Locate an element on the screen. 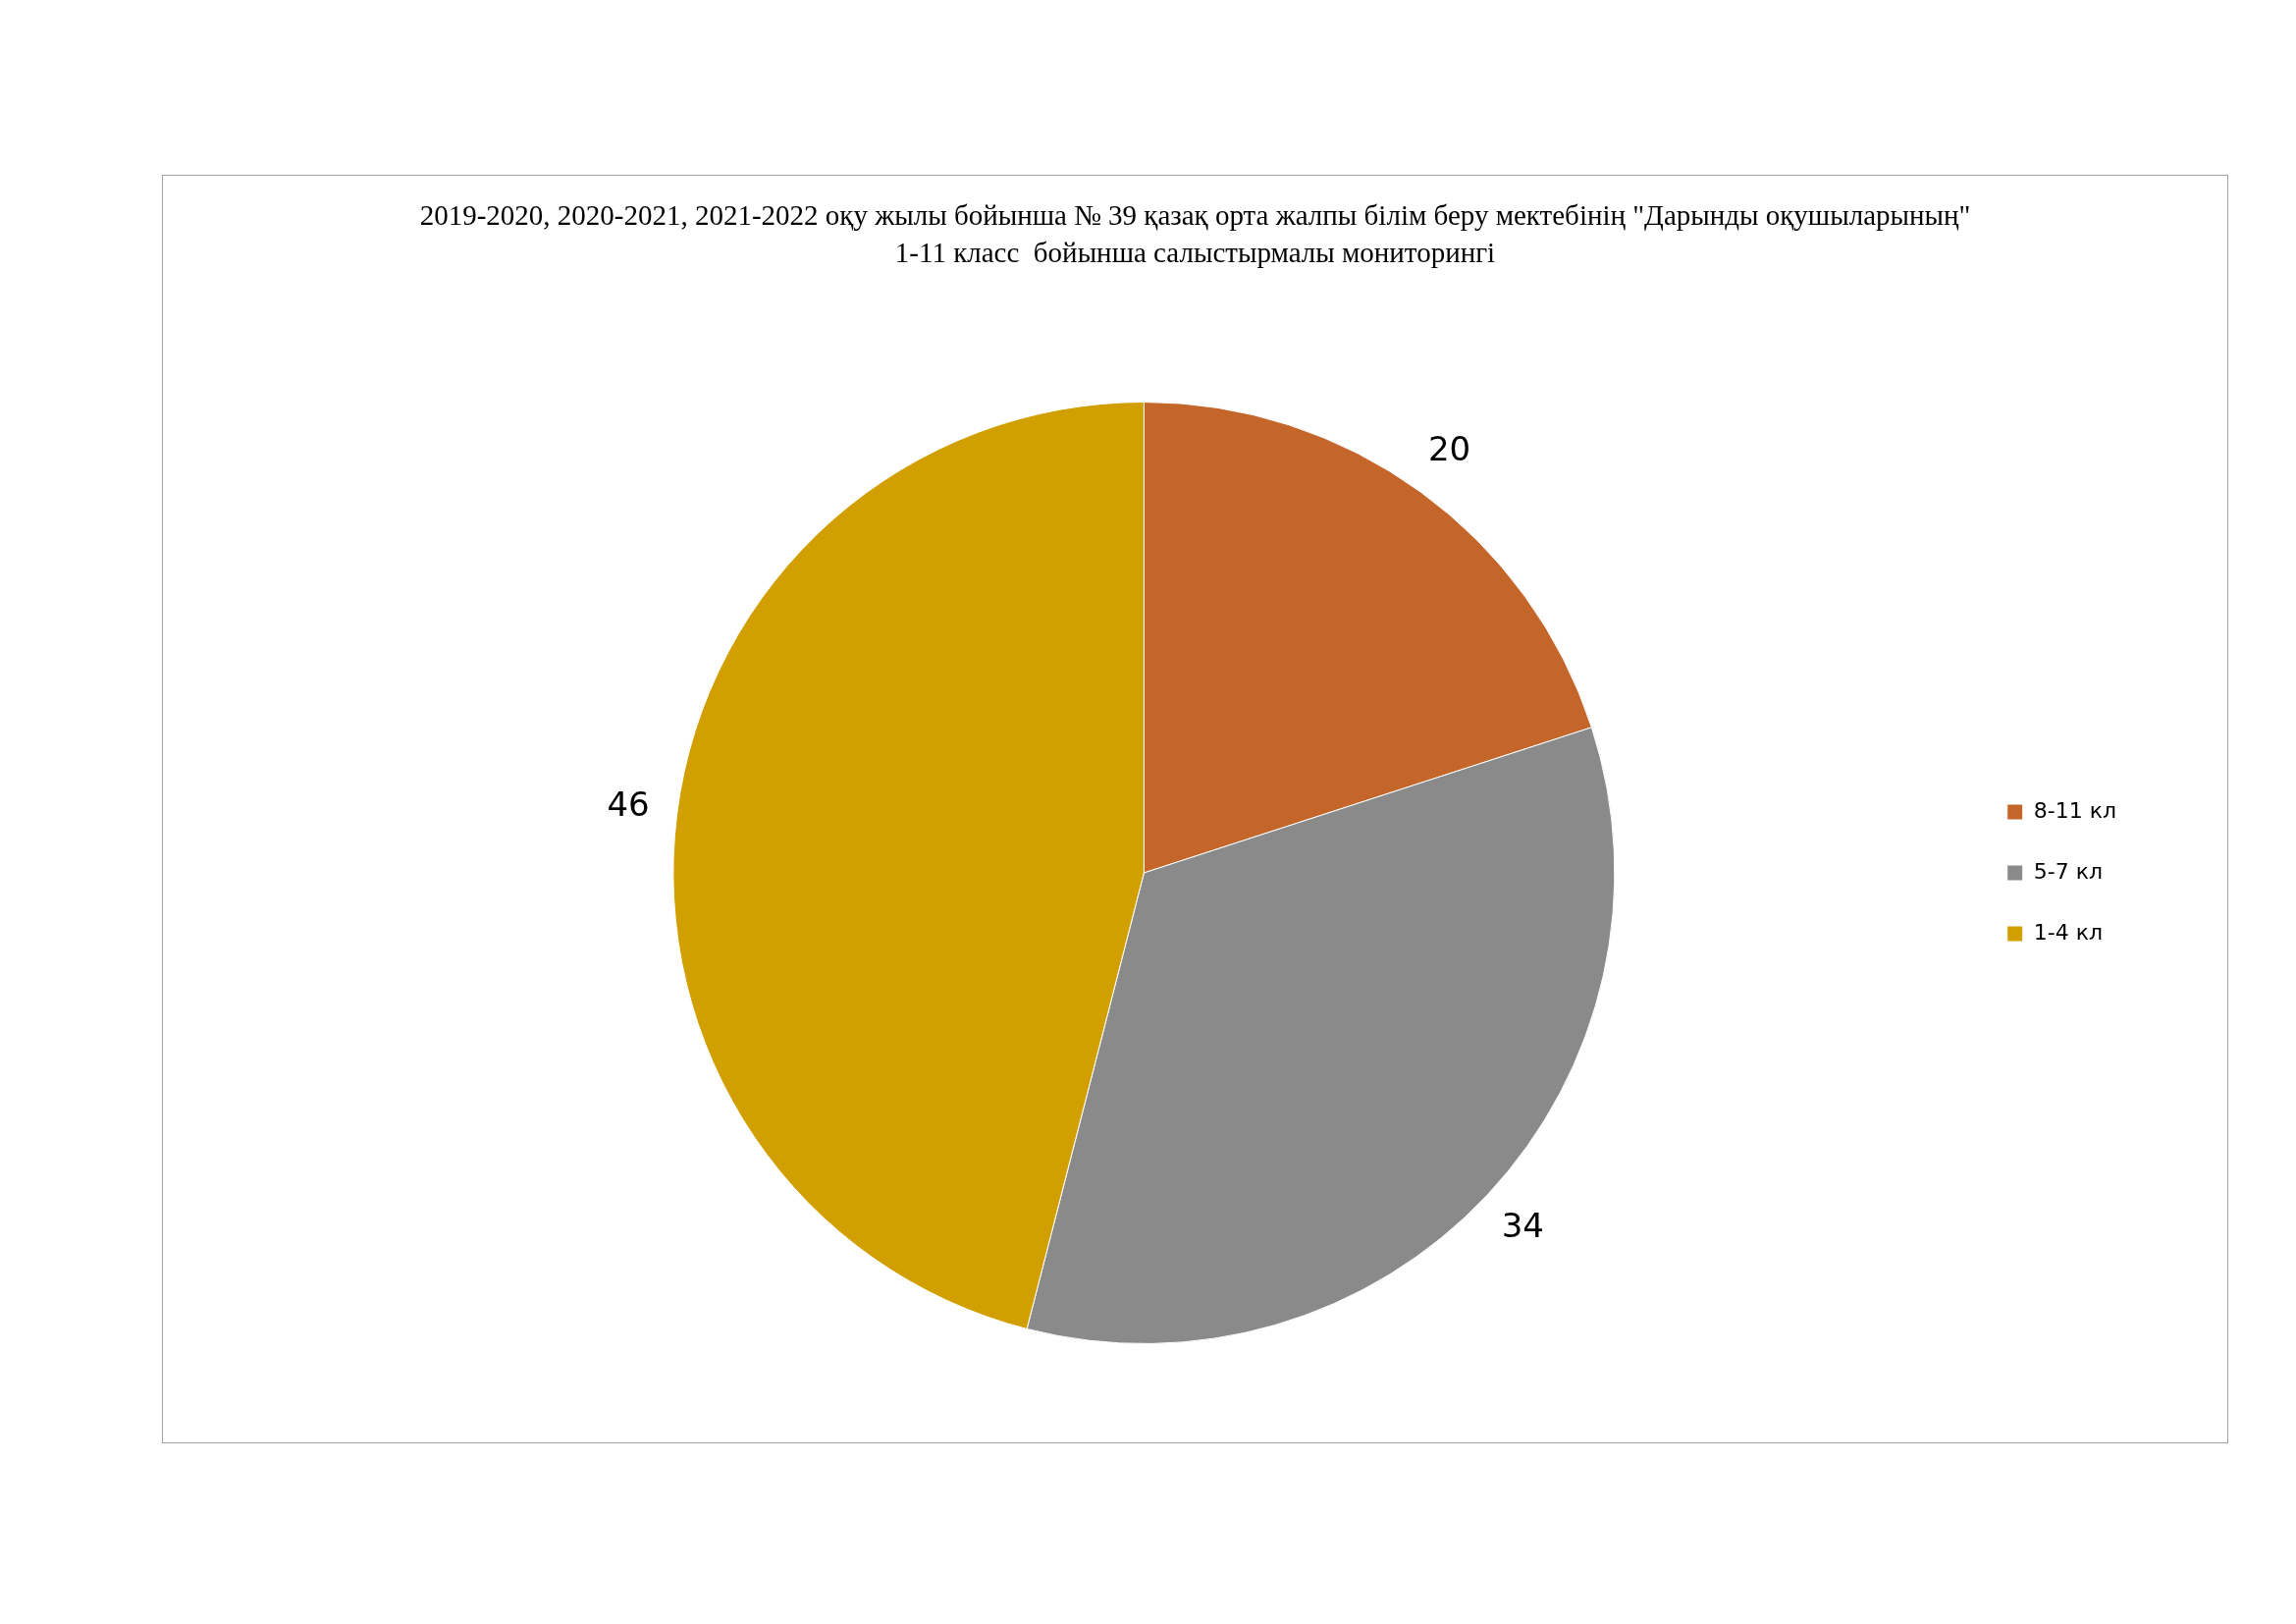  data-label: 20 is located at coordinates (1449, 449).